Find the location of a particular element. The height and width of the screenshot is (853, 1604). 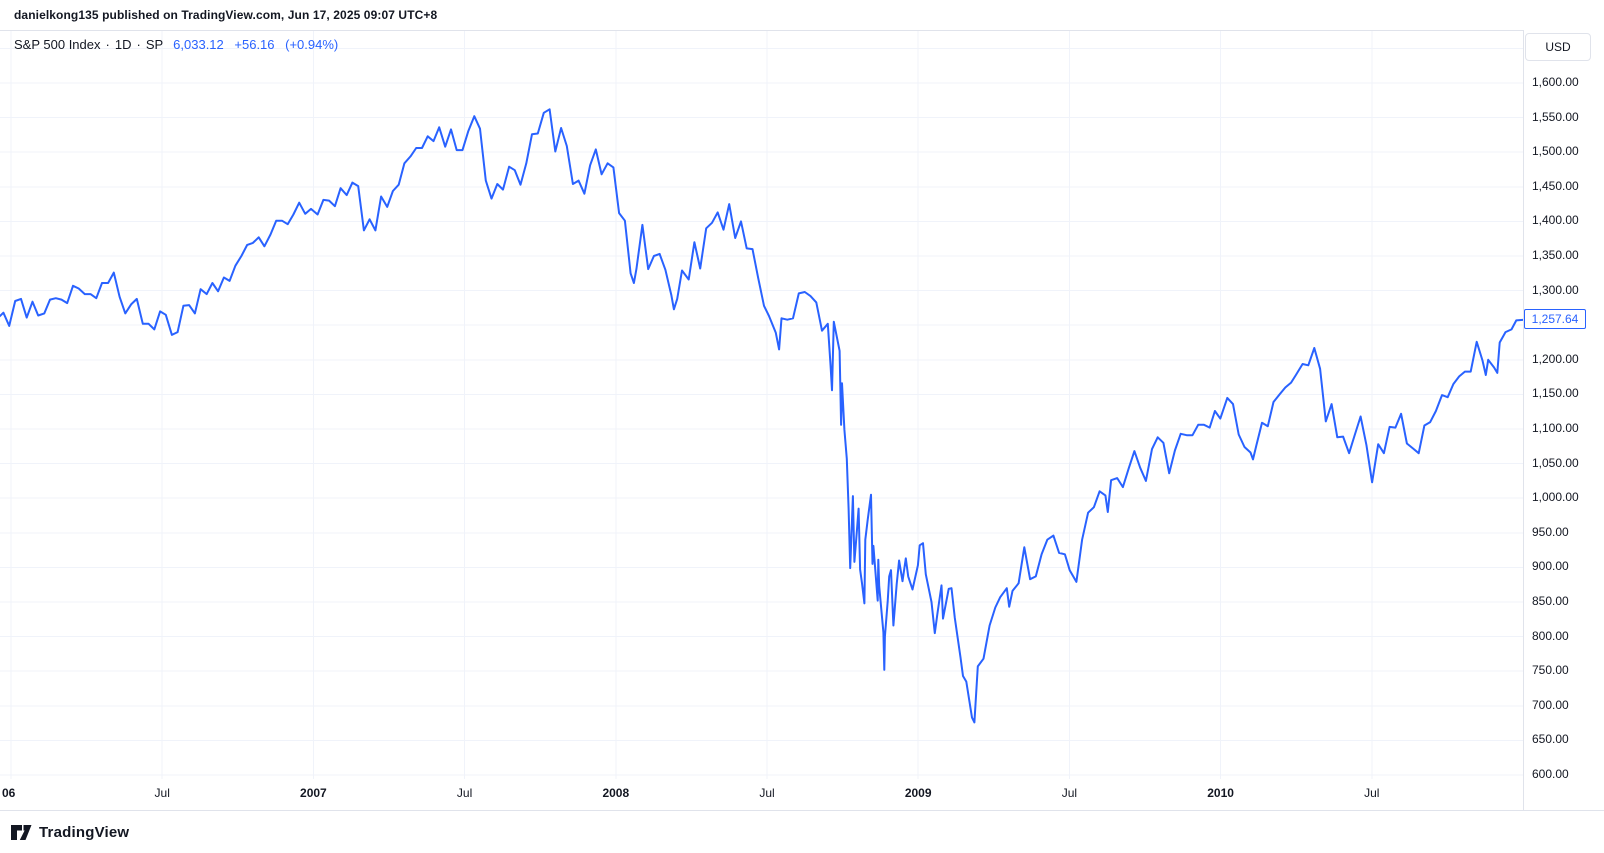

quote-values: 6,033.12 +56.16 (+0.94%) is located at coordinates (259, 44).